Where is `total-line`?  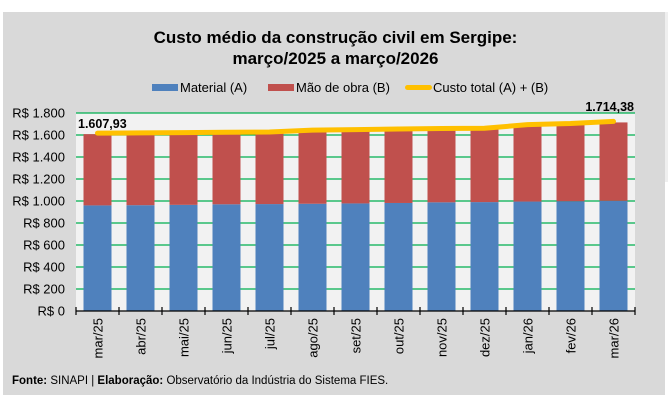 total-line is located at coordinates (355, 127).